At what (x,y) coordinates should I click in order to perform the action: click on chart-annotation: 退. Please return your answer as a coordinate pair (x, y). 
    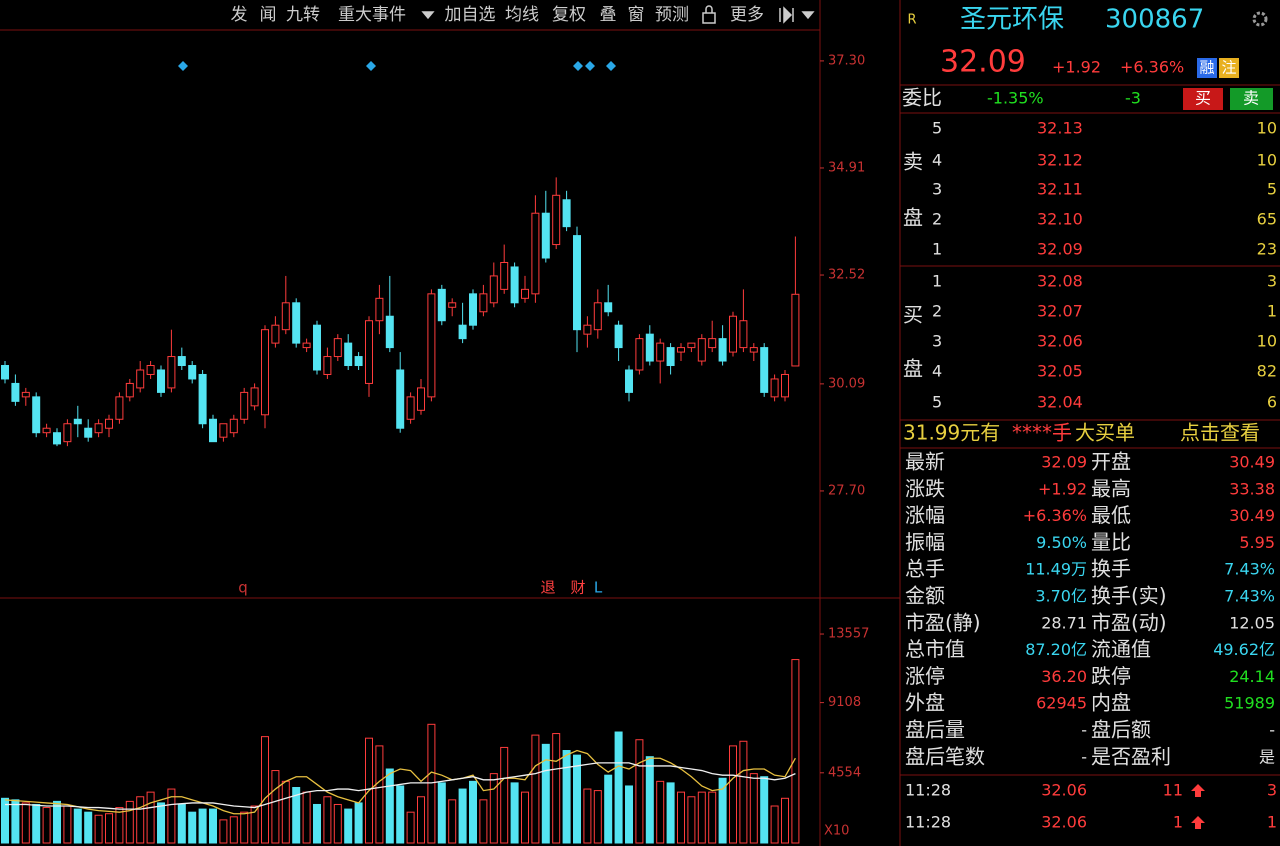
    Looking at the image, I should click on (547, 588).